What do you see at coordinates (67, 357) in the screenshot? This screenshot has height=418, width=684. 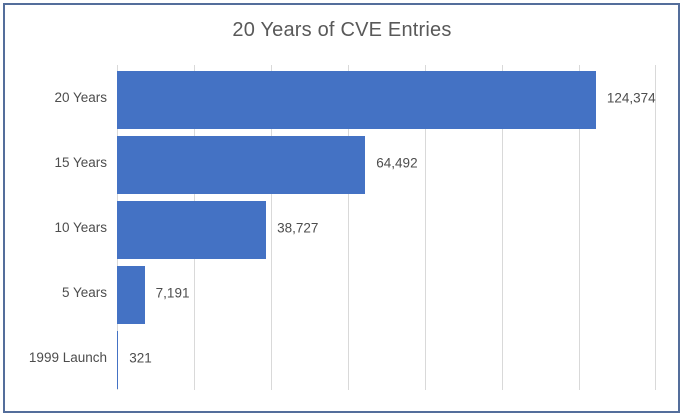 I see `category-label: 1999 Launch` at bounding box center [67, 357].